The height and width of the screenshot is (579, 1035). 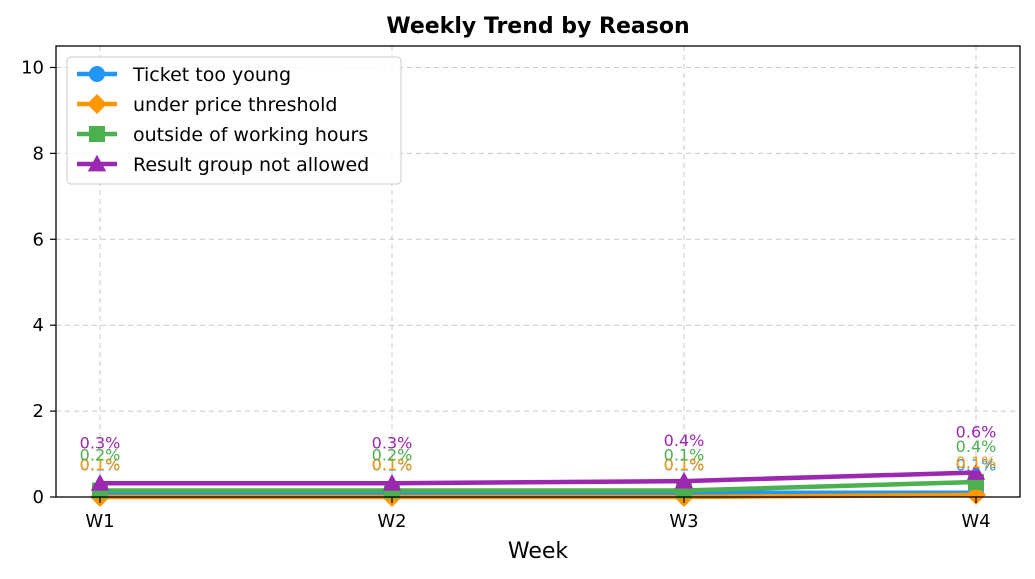 I want to click on legend-item: Ticket too young, so click(x=184, y=75).